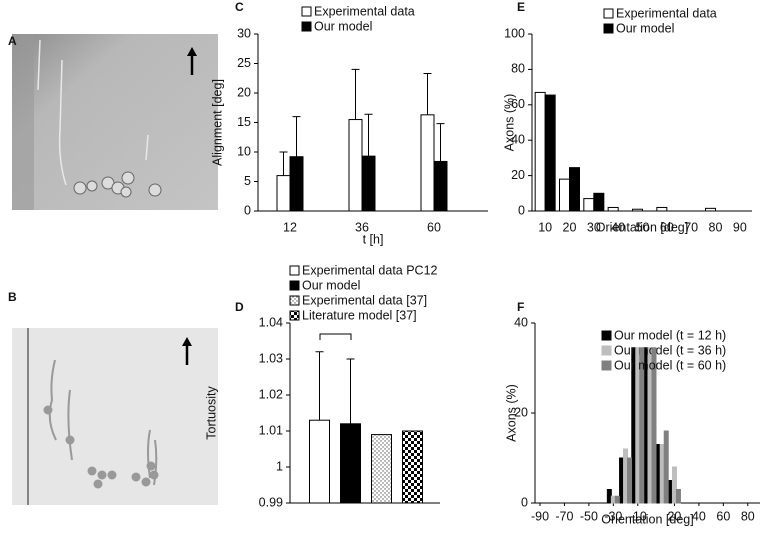 The height and width of the screenshot is (555, 777). What do you see at coordinates (618, 227) in the screenshot?
I see `x-tick-label: 40` at bounding box center [618, 227].